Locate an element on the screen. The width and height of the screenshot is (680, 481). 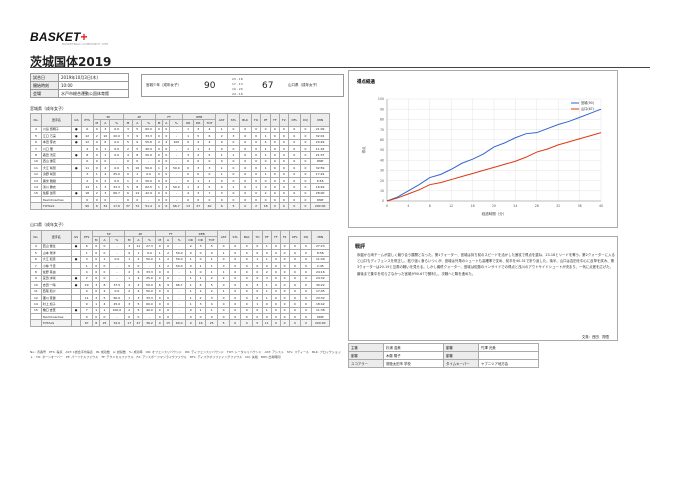
stat-cell: 17.6 is located at coordinates (116, 206).